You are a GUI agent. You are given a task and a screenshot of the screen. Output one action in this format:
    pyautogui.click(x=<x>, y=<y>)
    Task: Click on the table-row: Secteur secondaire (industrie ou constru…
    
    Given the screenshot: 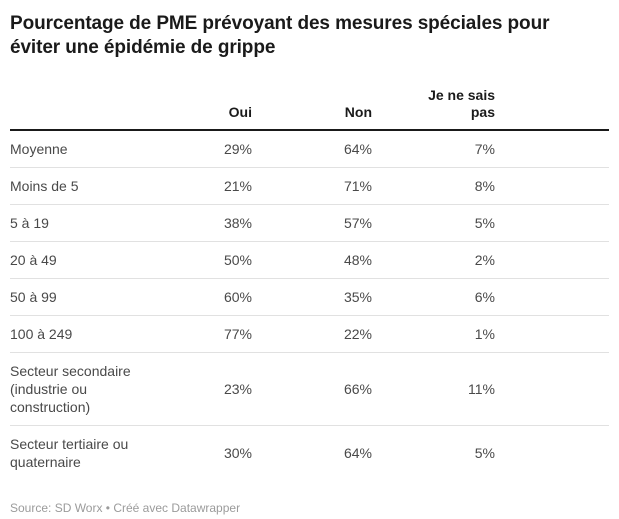 What is the action you would take?
    pyautogui.click(x=309, y=389)
    